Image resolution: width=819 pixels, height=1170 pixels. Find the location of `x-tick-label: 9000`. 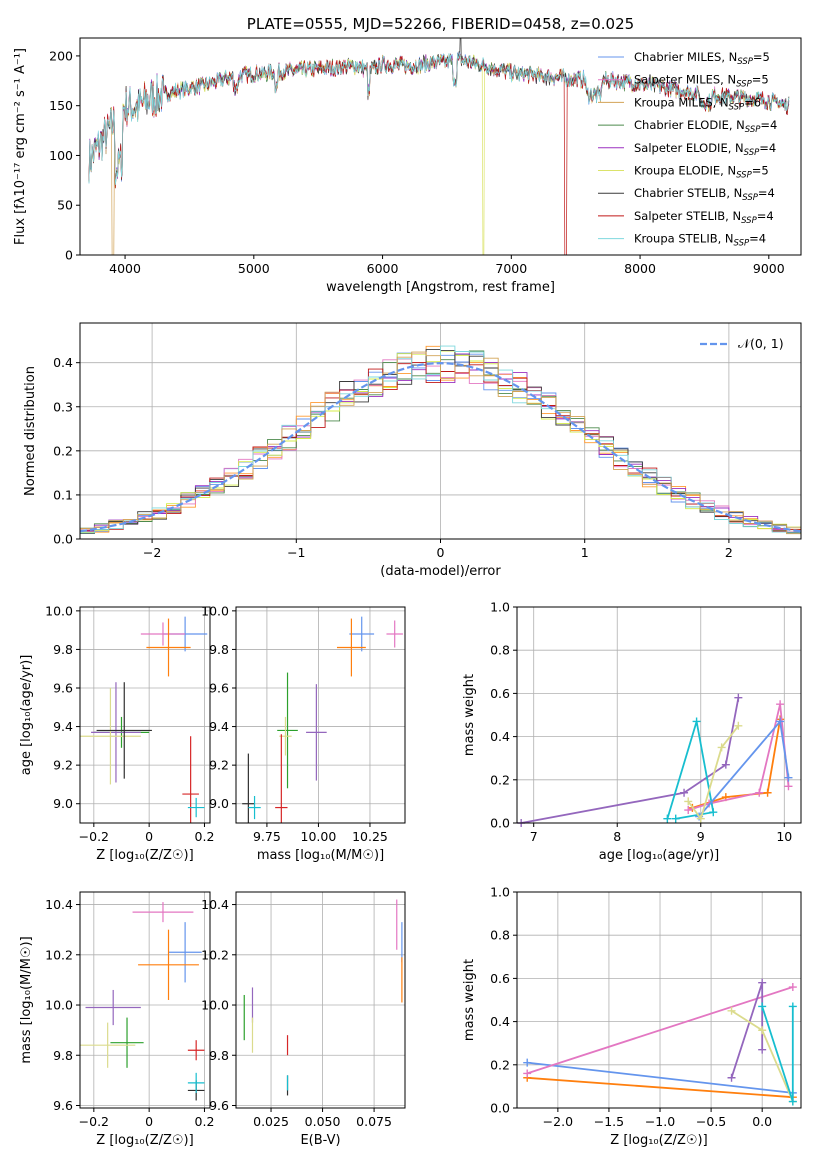

x-tick-label: 9000 is located at coordinates (769, 268).